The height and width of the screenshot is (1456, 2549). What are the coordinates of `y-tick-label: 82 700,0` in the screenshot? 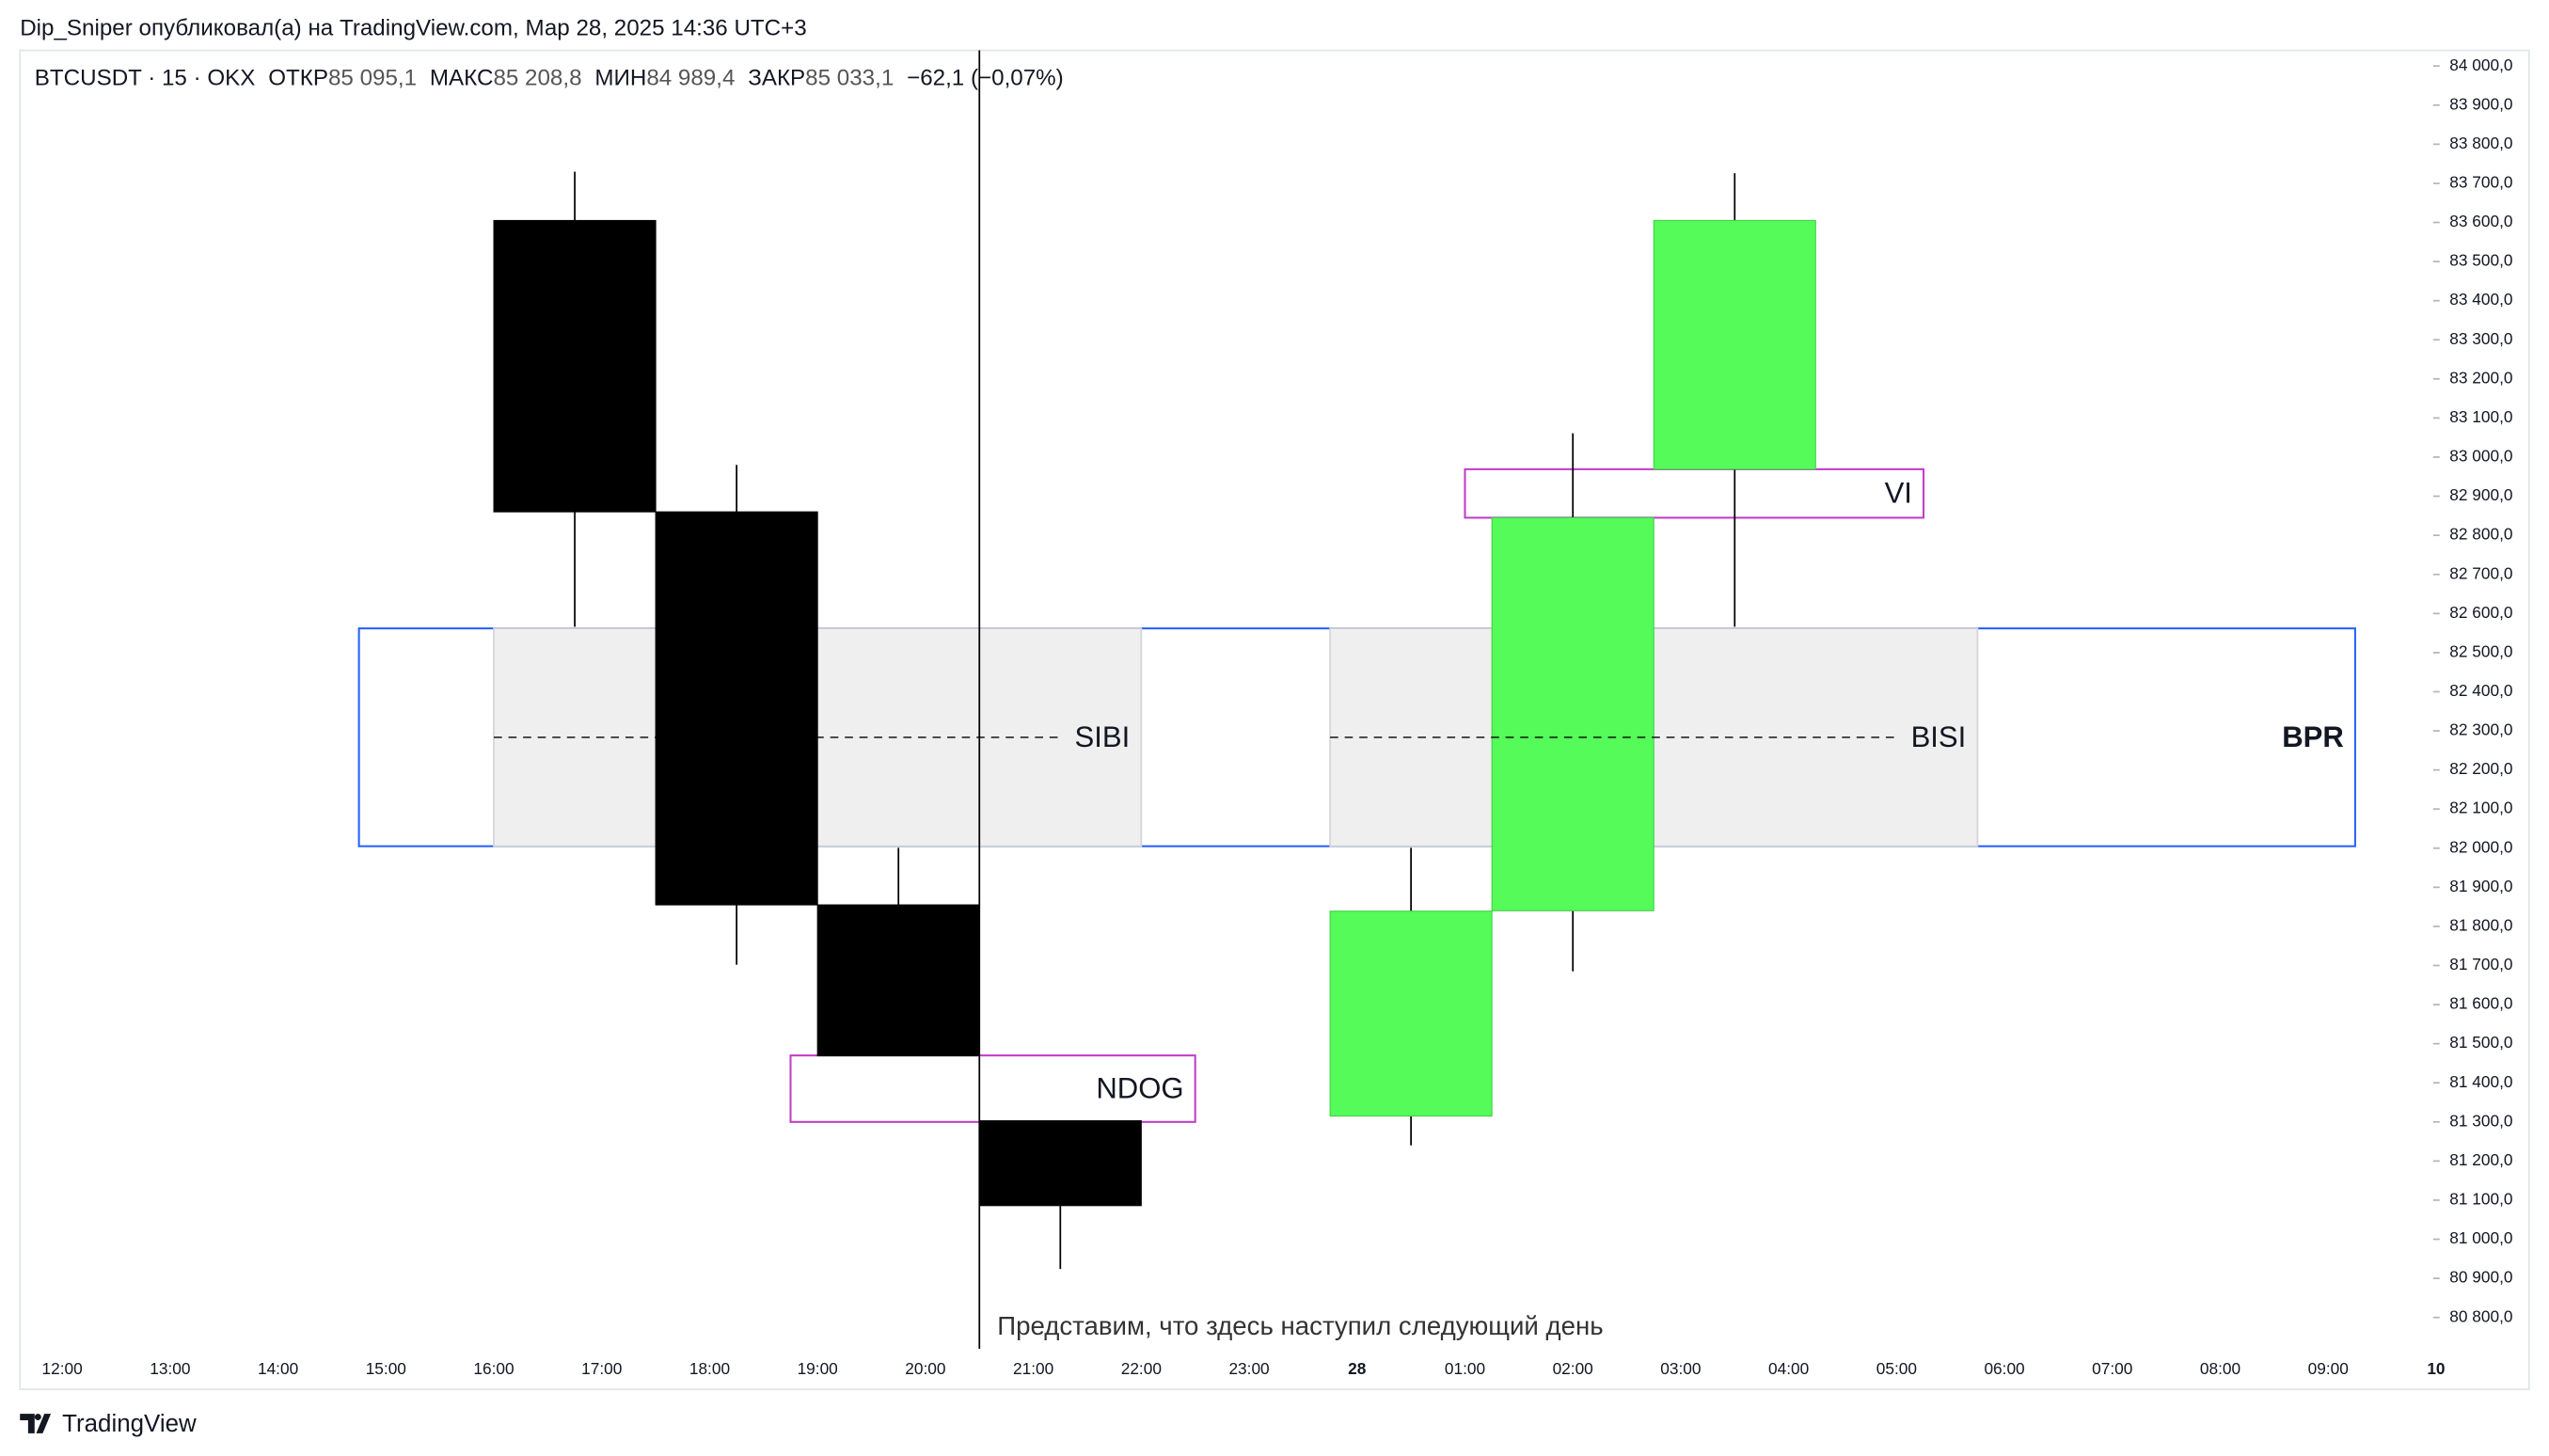 It's located at (2480, 572).